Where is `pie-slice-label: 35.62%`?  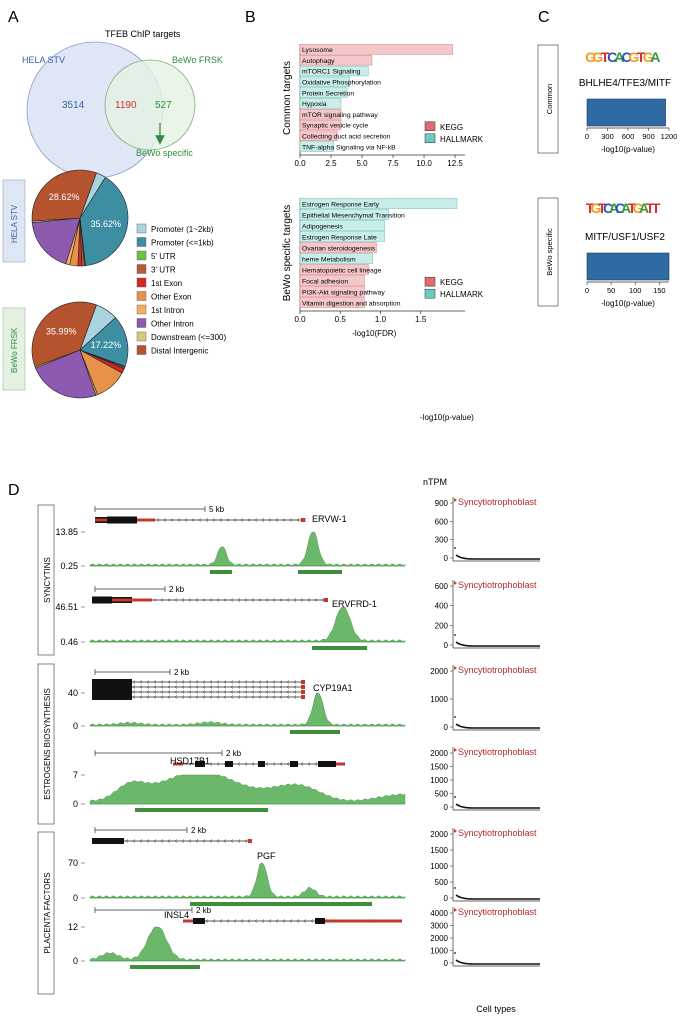 pie-slice-label: 35.62% is located at coordinates (105, 224).